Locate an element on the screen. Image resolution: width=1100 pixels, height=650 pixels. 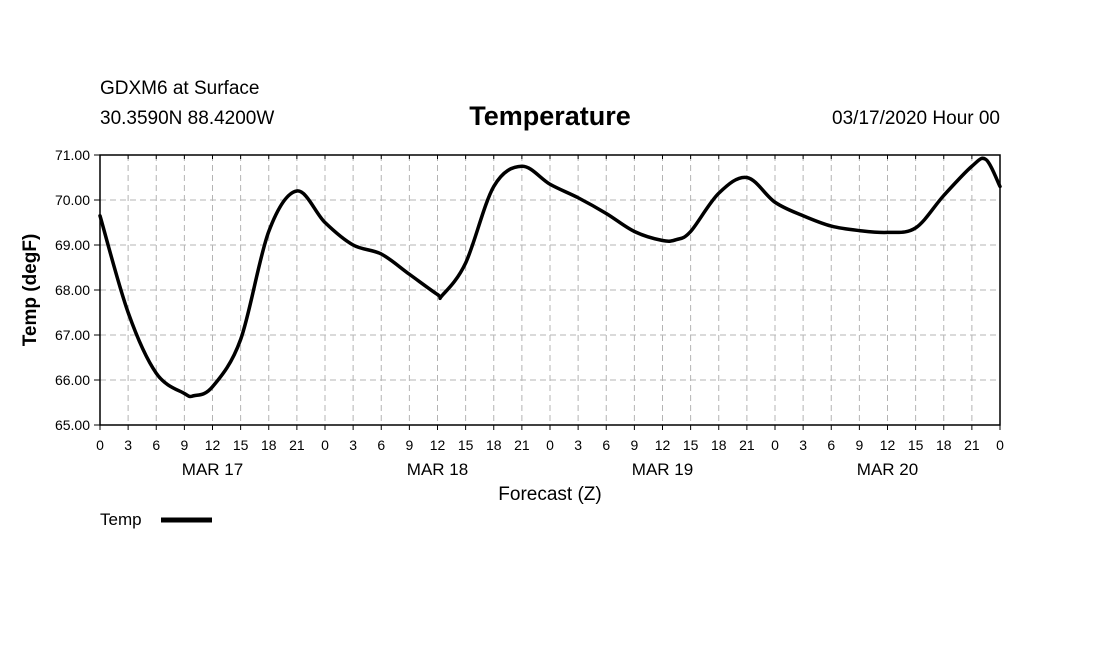
y-axis-label: Temp (degF) is located at coordinates (30, 290).